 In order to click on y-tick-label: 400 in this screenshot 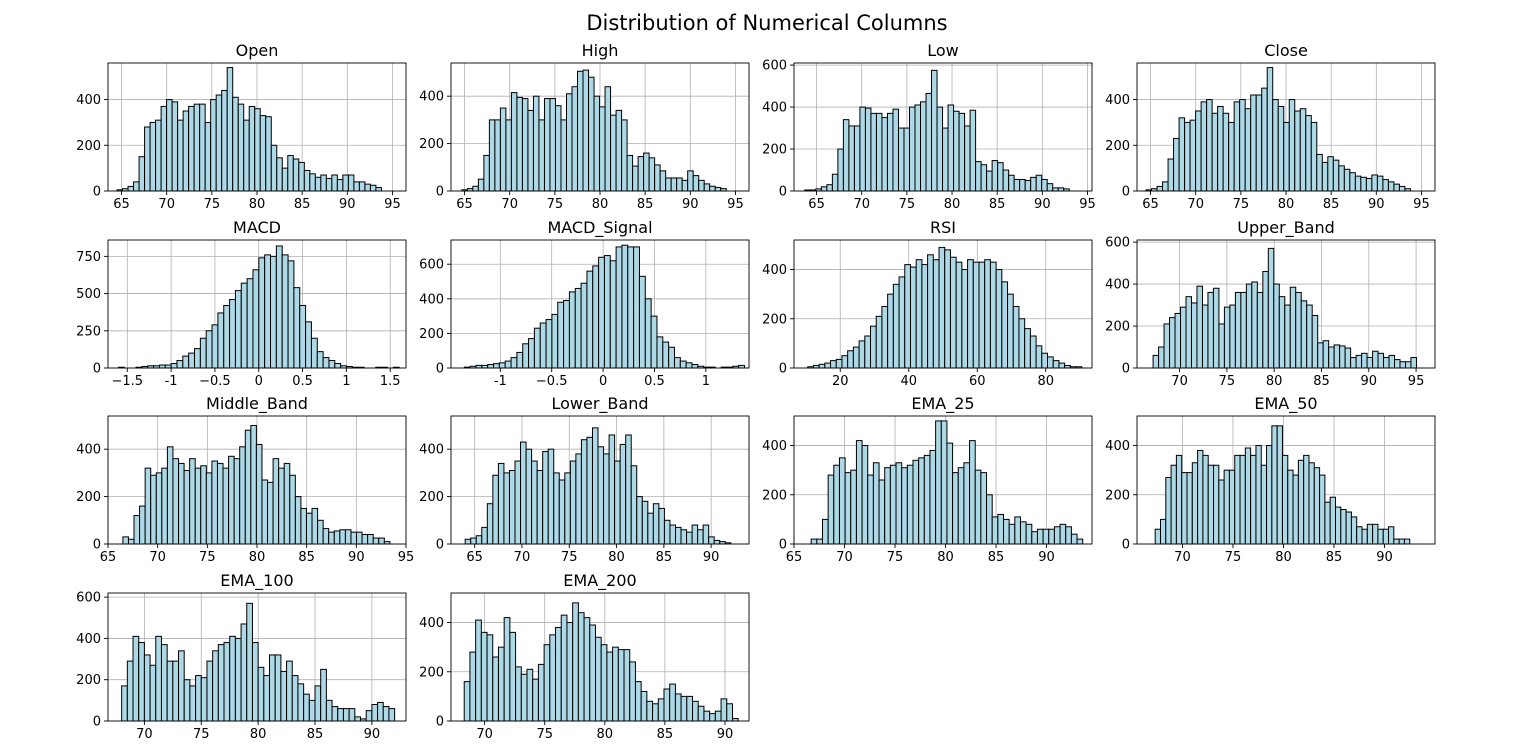, I will do `click(431, 623)`.